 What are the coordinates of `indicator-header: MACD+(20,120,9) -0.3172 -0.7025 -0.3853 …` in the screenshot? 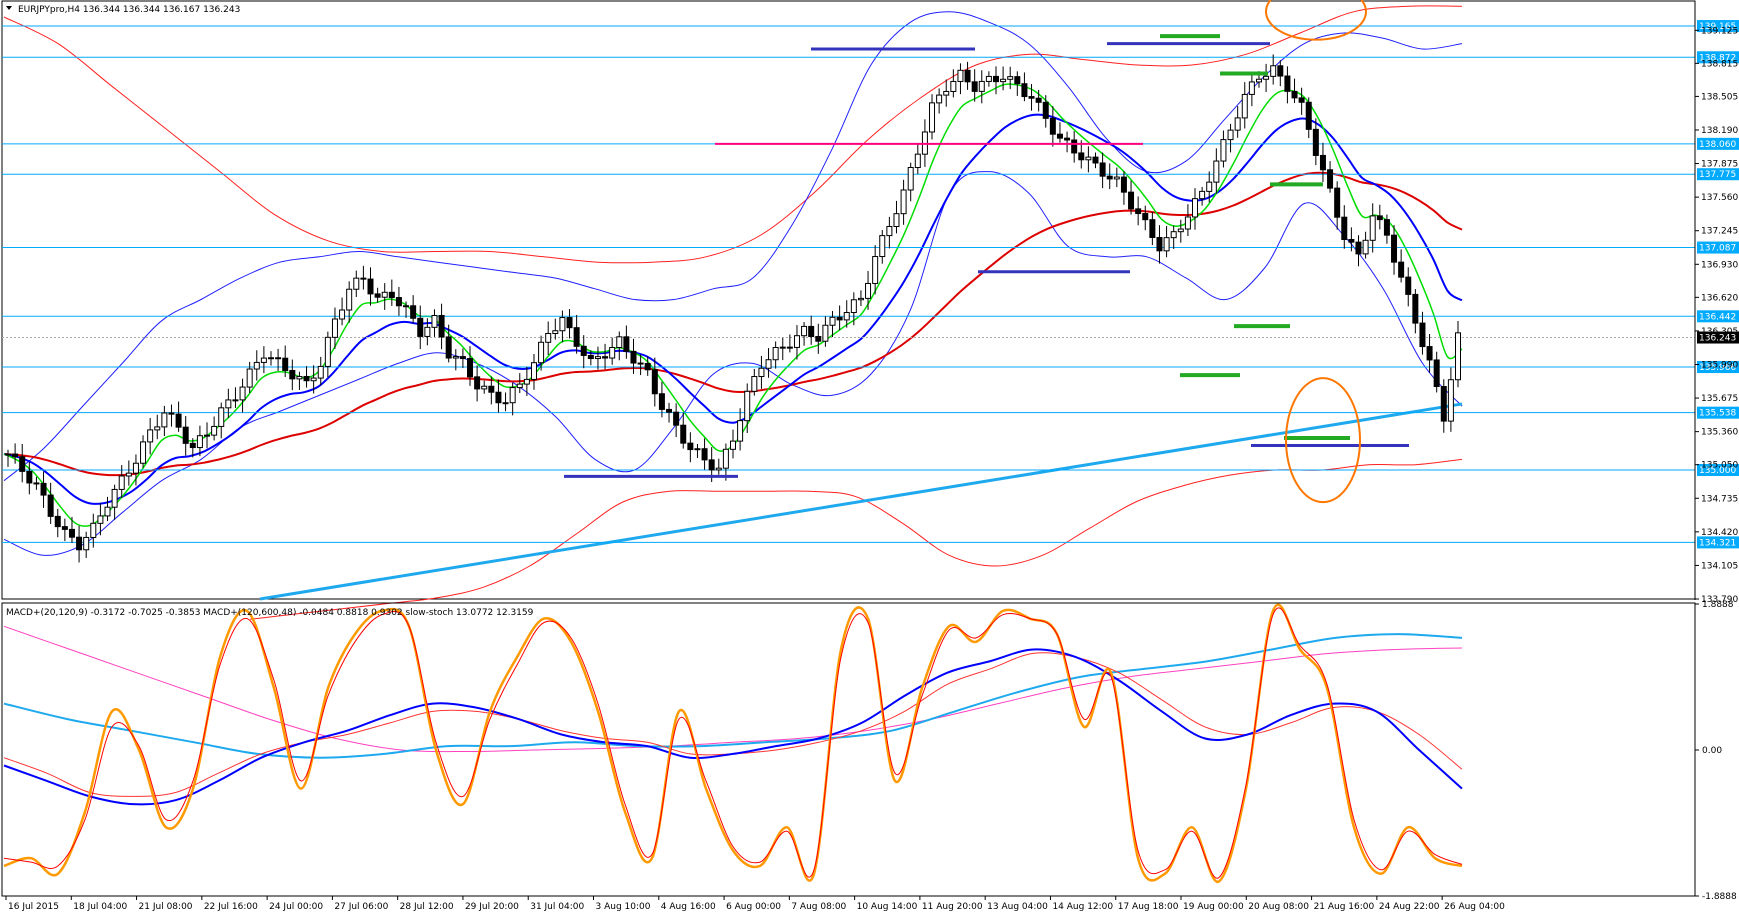 It's located at (270, 613).